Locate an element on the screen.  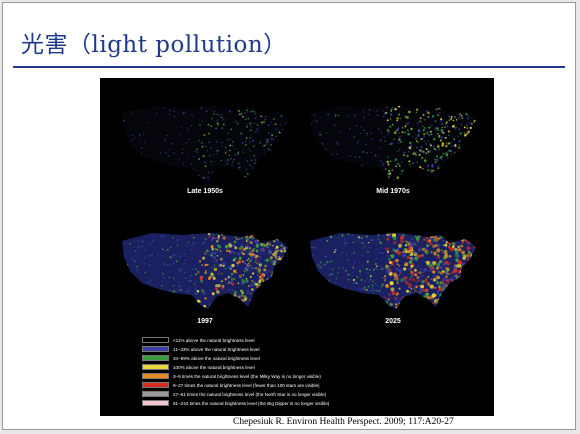
map-landmass is located at coordinates (205, 144).